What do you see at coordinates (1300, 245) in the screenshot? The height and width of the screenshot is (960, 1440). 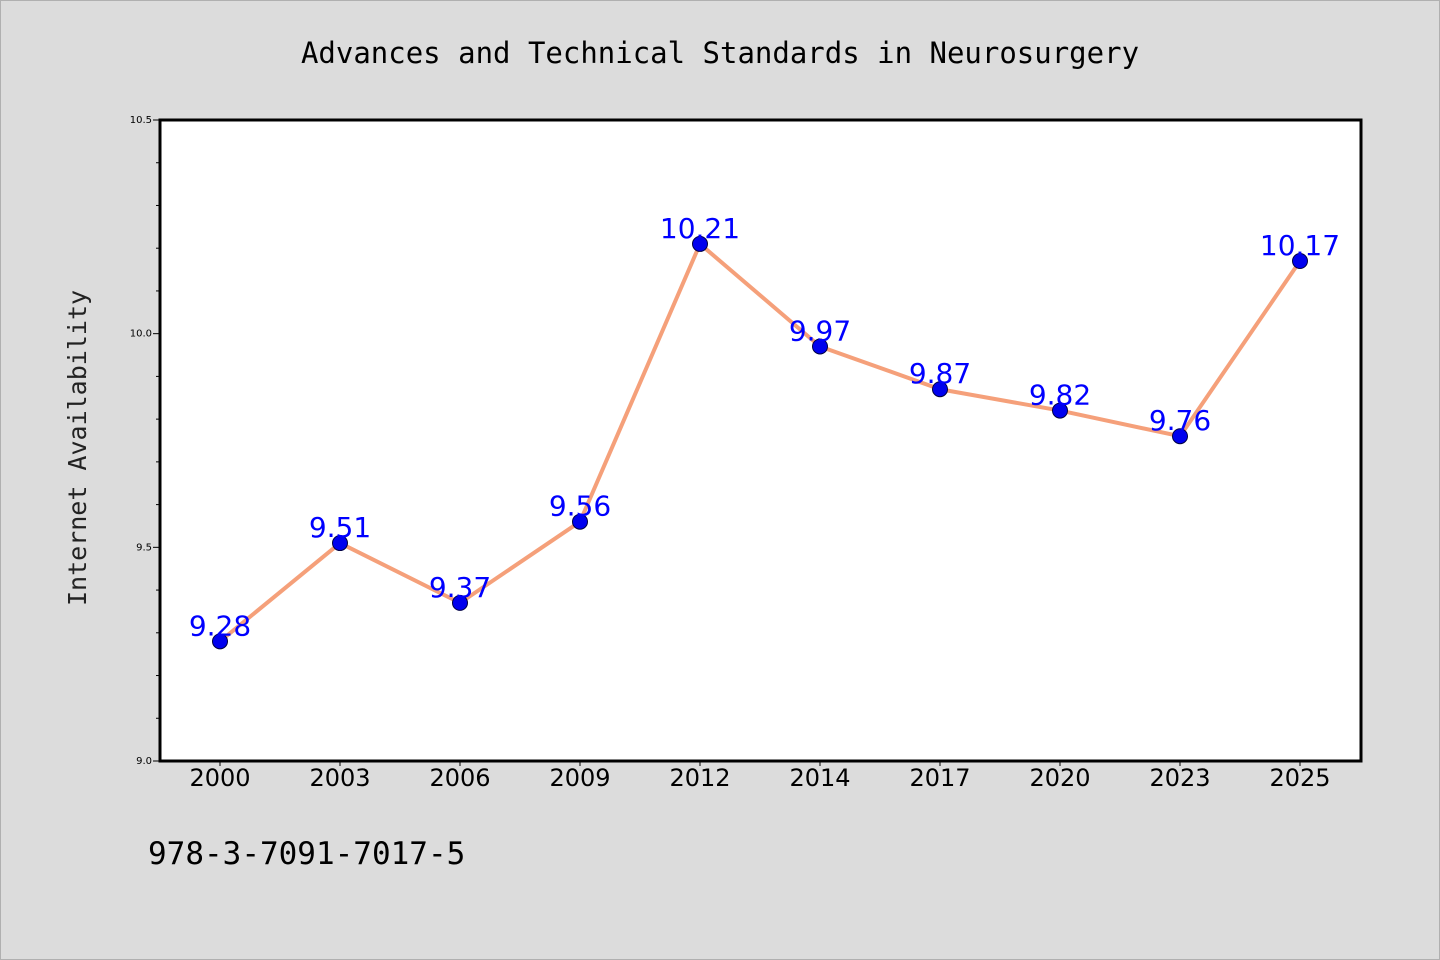 I see `data-label: 10.17` at bounding box center [1300, 245].